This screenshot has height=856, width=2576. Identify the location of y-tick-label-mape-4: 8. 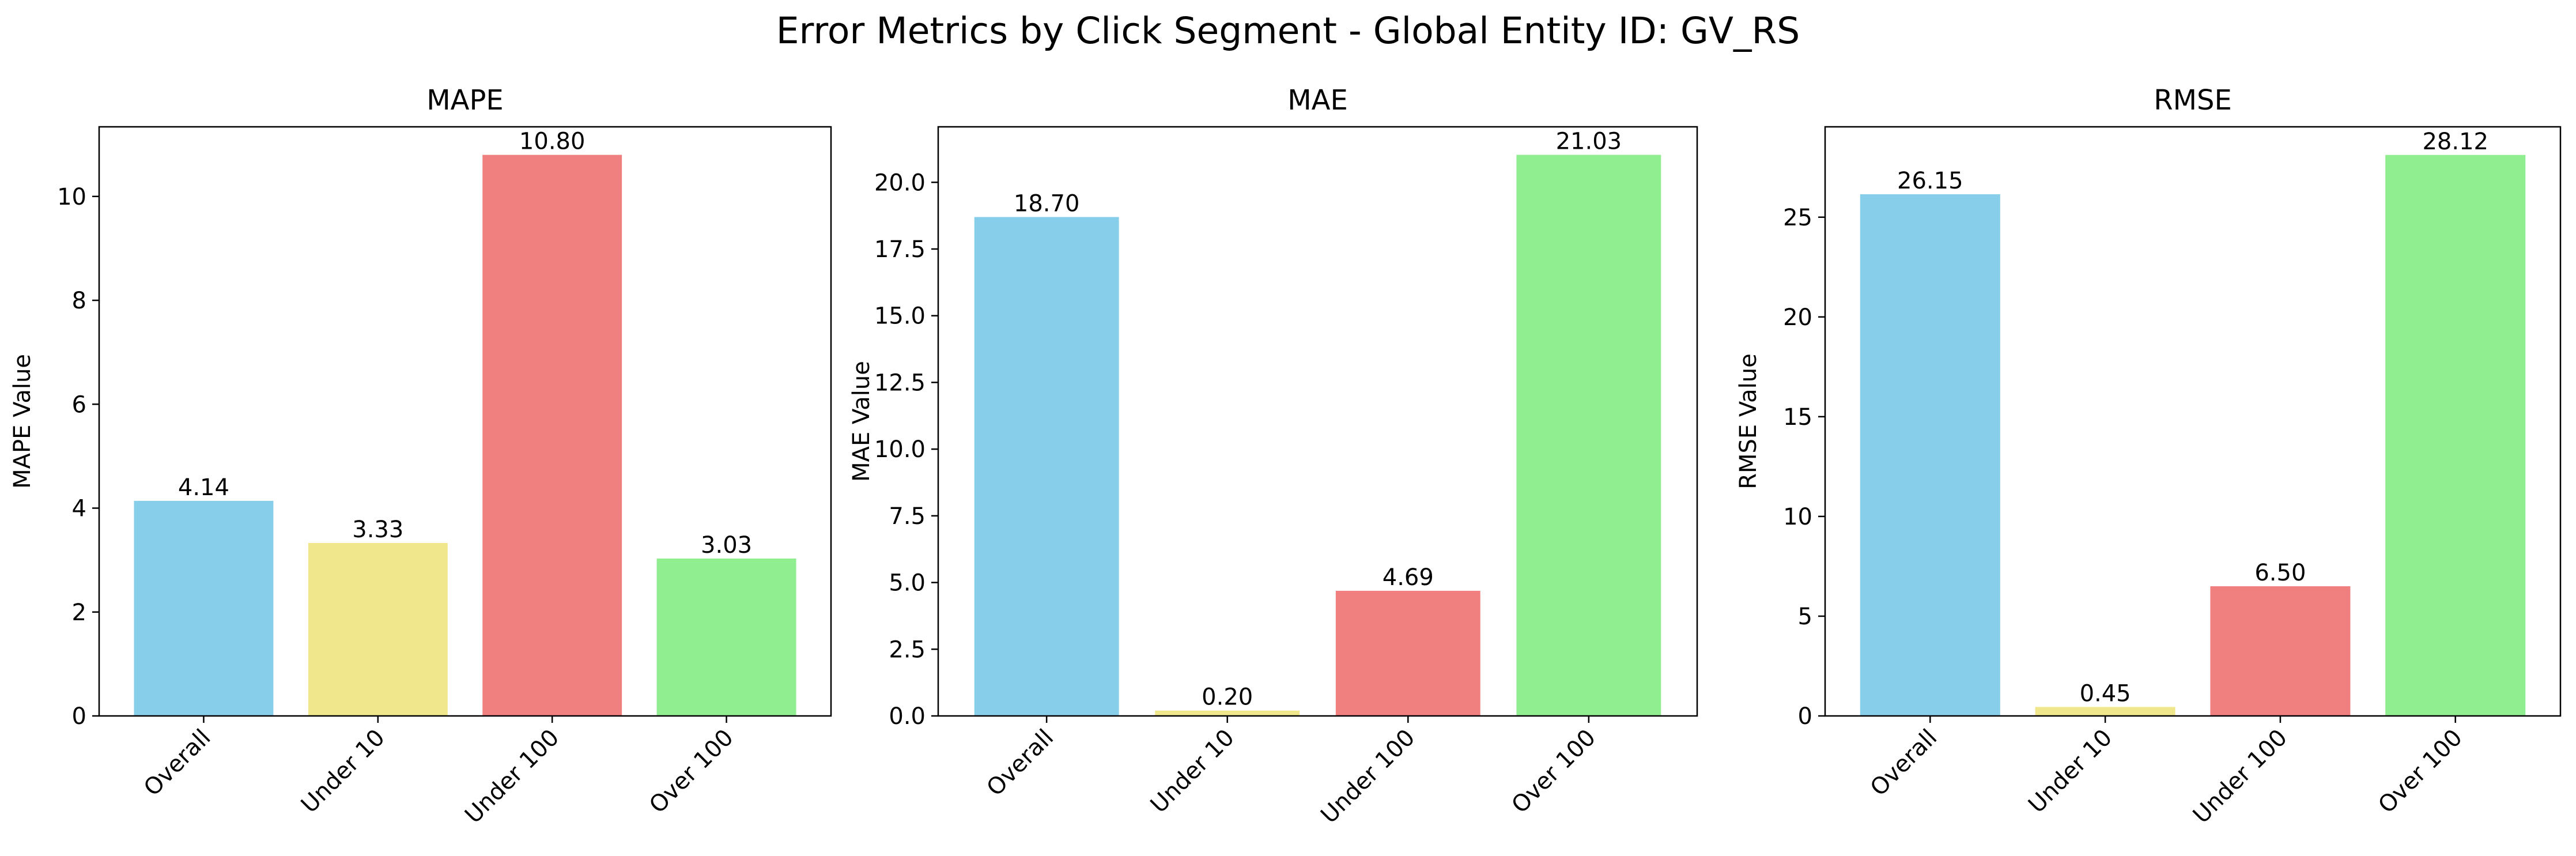
(79, 301).